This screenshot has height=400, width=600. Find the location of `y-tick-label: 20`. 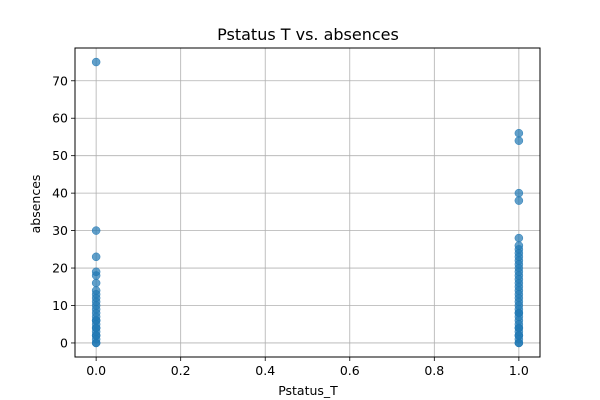

y-tick-label: 20 is located at coordinates (60, 268).